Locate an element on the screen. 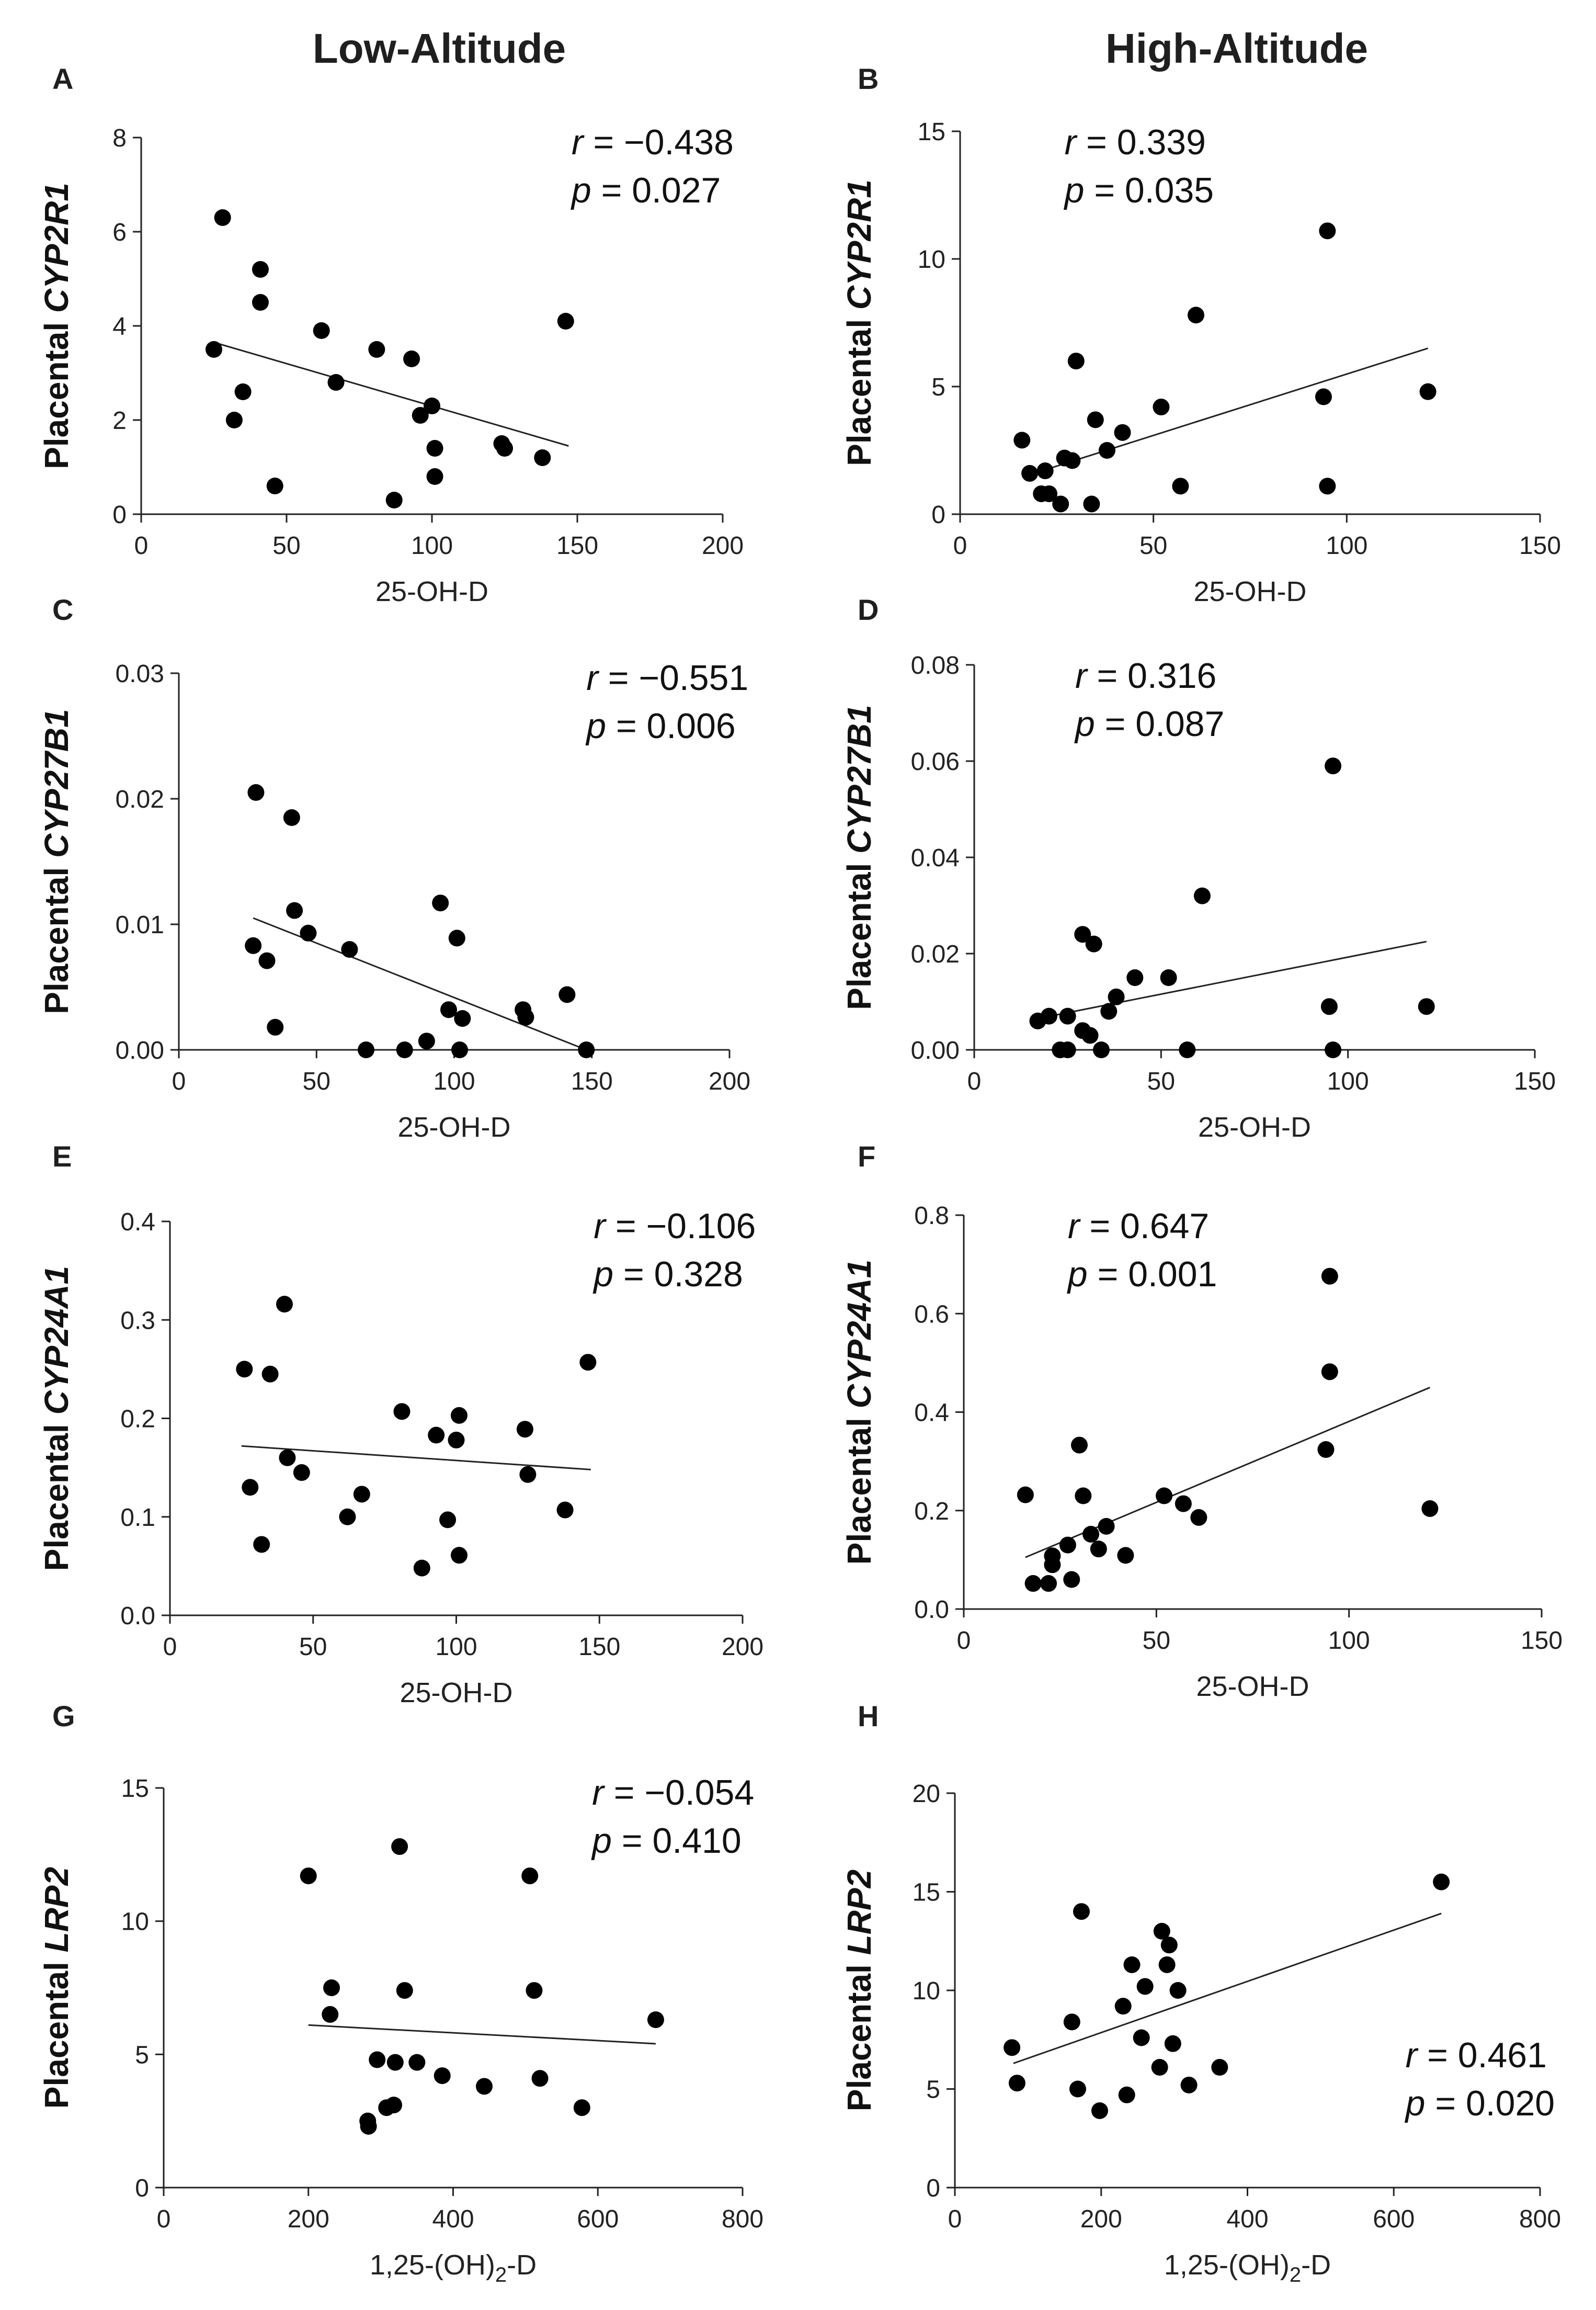  x-tick-label-a: 200 is located at coordinates (723, 546).